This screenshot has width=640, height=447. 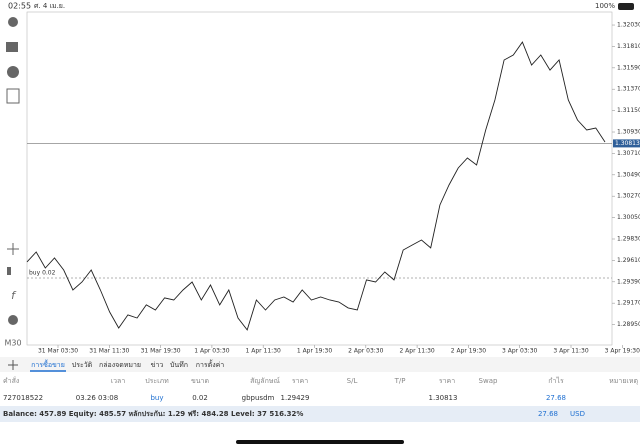 What do you see at coordinates (14, 295) in the screenshot?
I see `function-icon: f` at bounding box center [14, 295].